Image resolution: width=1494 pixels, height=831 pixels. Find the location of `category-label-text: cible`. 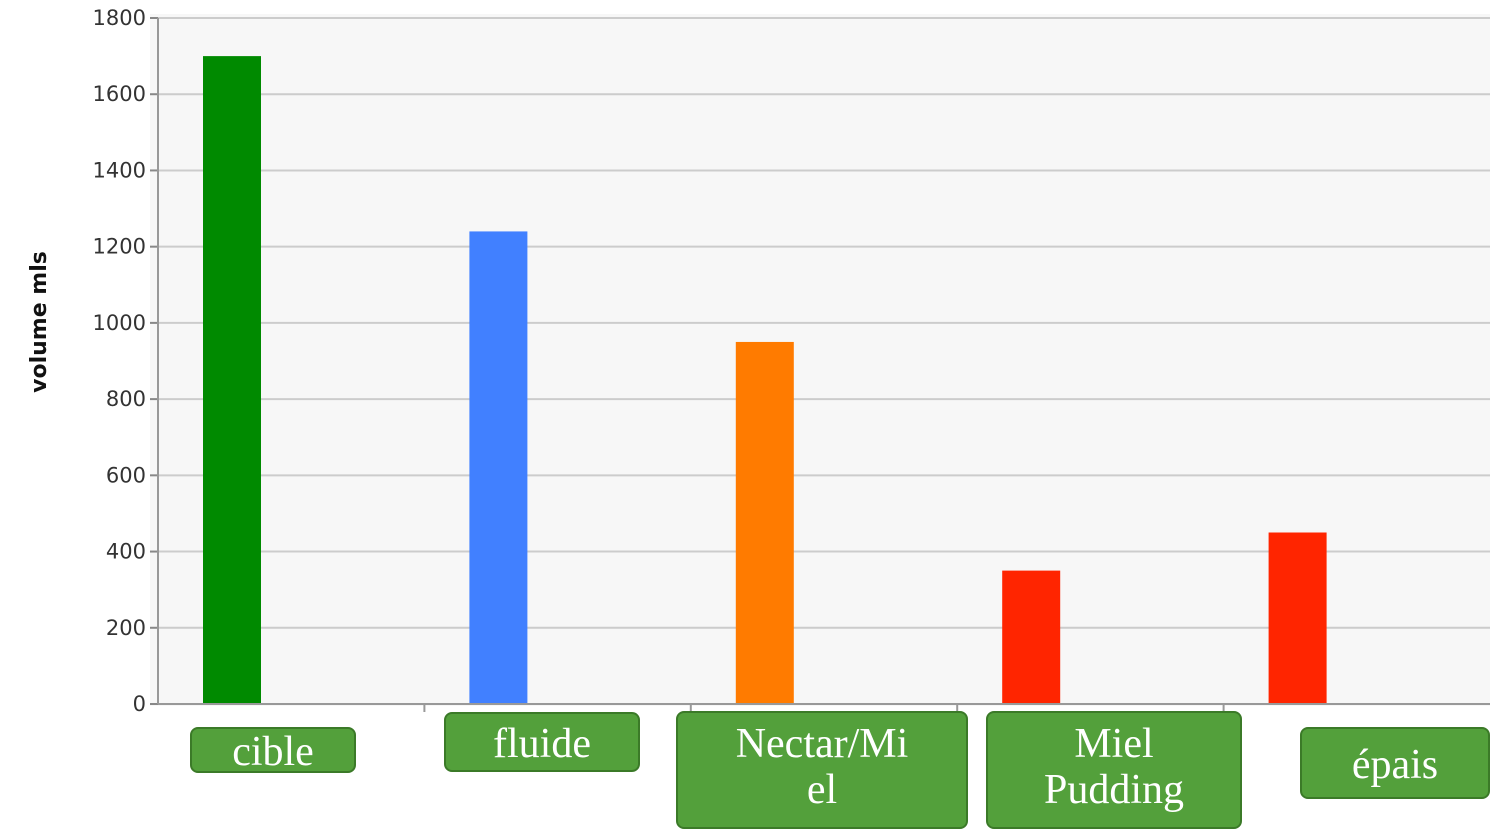

category-label-text: cible is located at coordinates (273, 752).